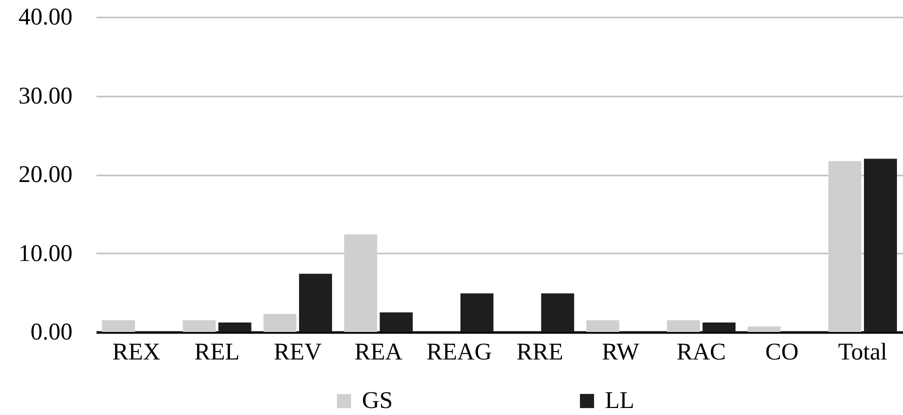 The width and height of the screenshot is (903, 415). I want to click on y-tick-label: 10.00, so click(45, 253).